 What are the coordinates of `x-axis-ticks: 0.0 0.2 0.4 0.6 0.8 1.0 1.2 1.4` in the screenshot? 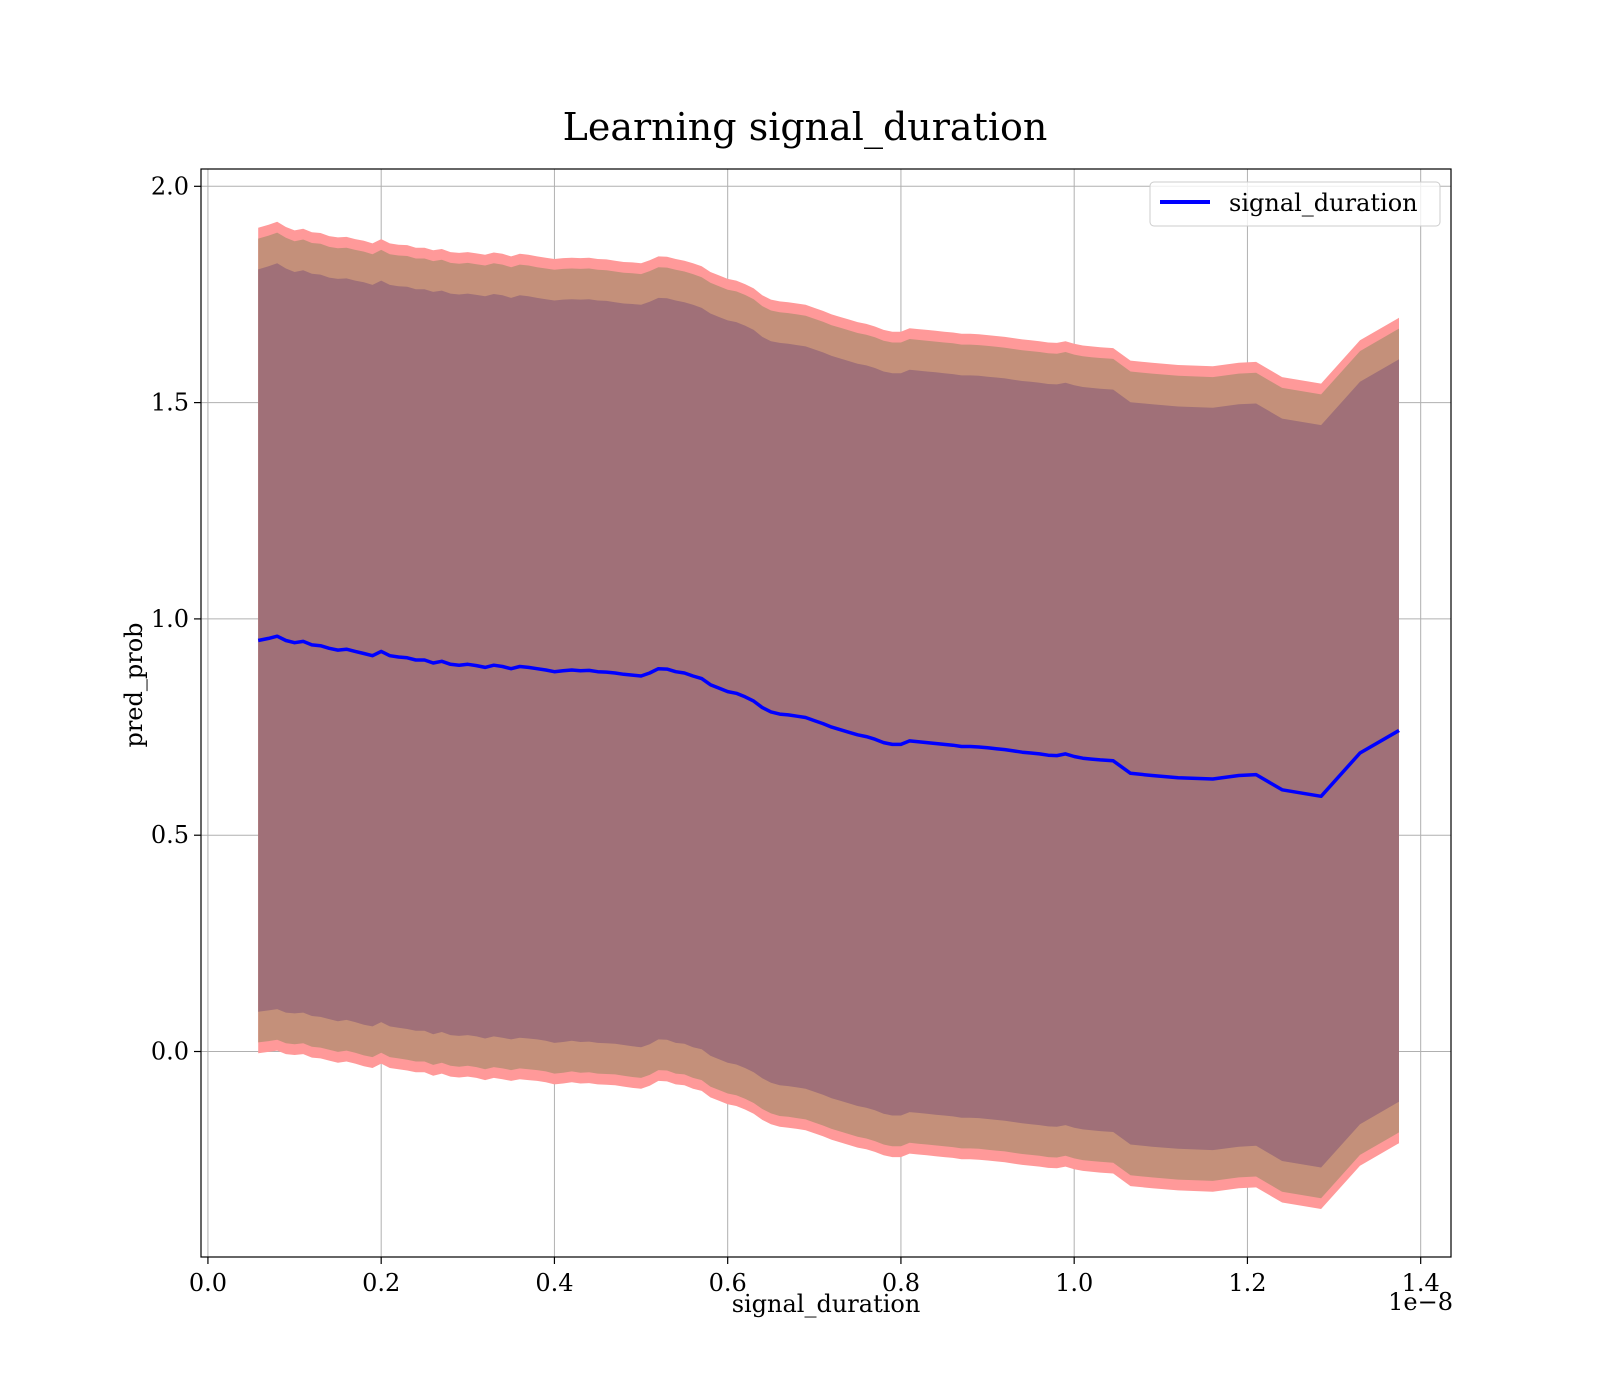 It's located at (814, 1277).